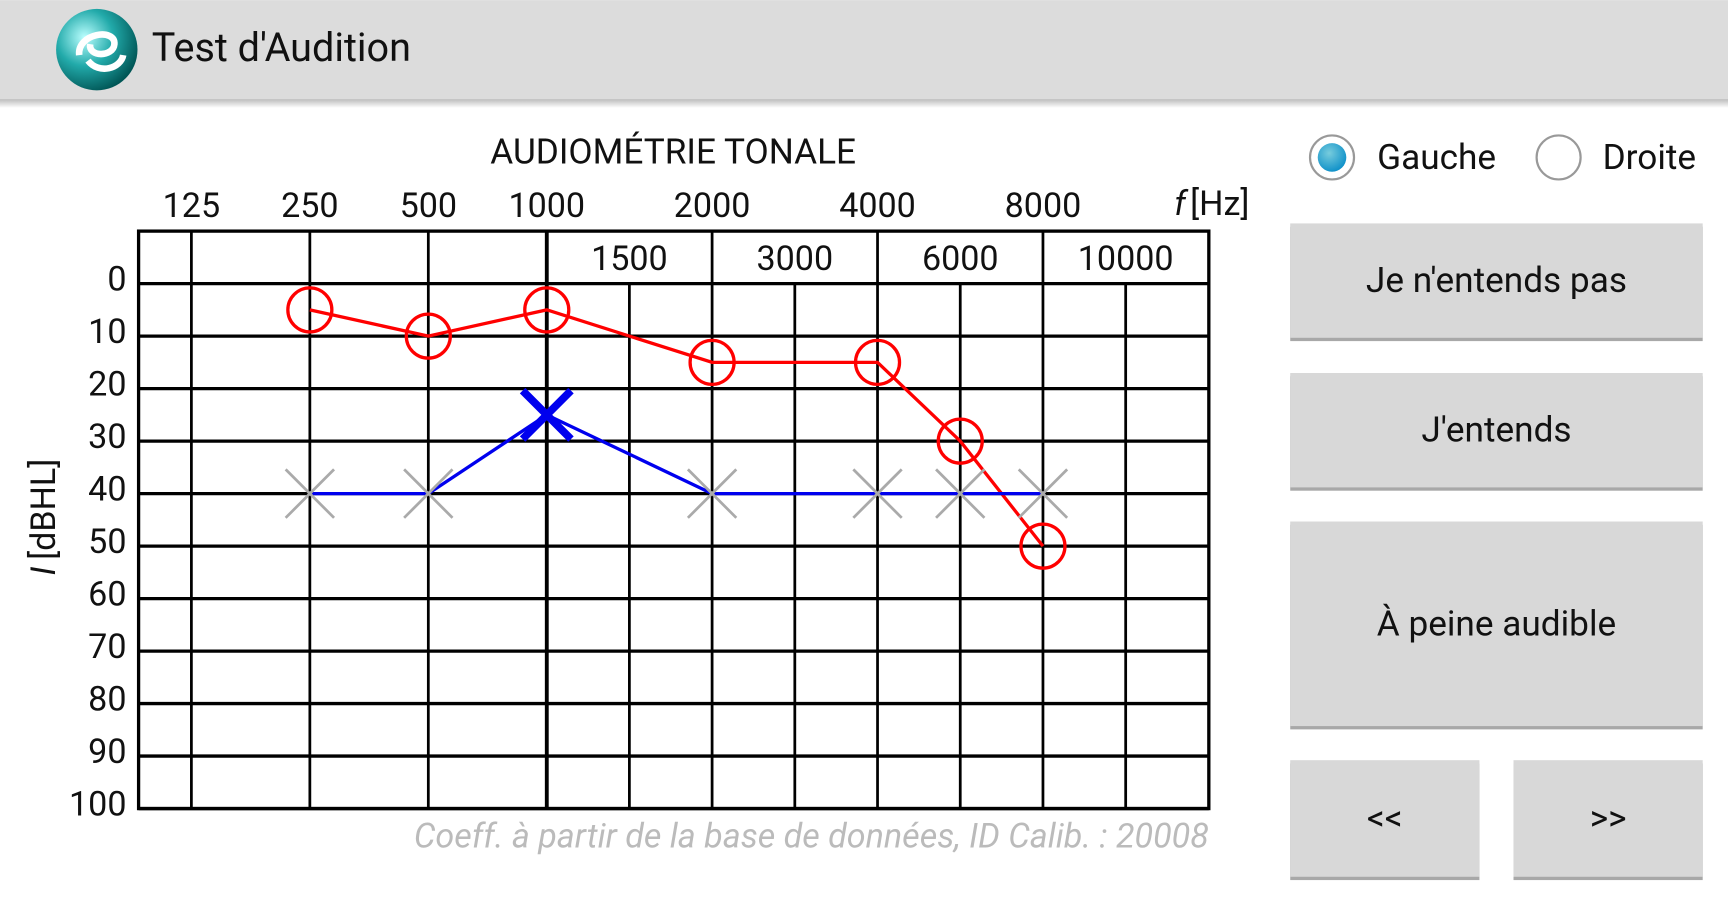  Describe the element at coordinates (97, 804) in the screenshot. I see `y-tick-label: 100` at that location.